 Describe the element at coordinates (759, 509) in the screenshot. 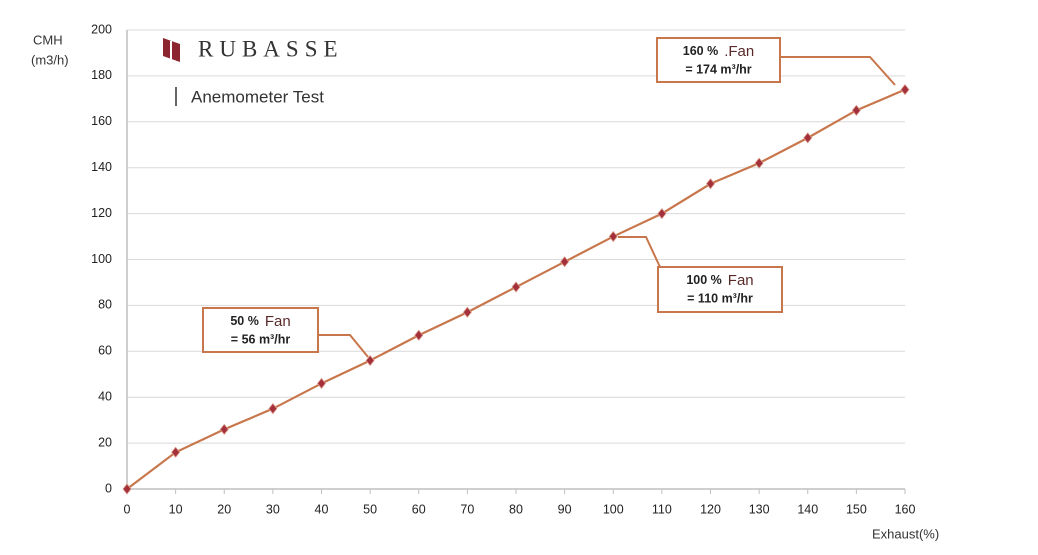

I see `x-tick-label: 130` at that location.